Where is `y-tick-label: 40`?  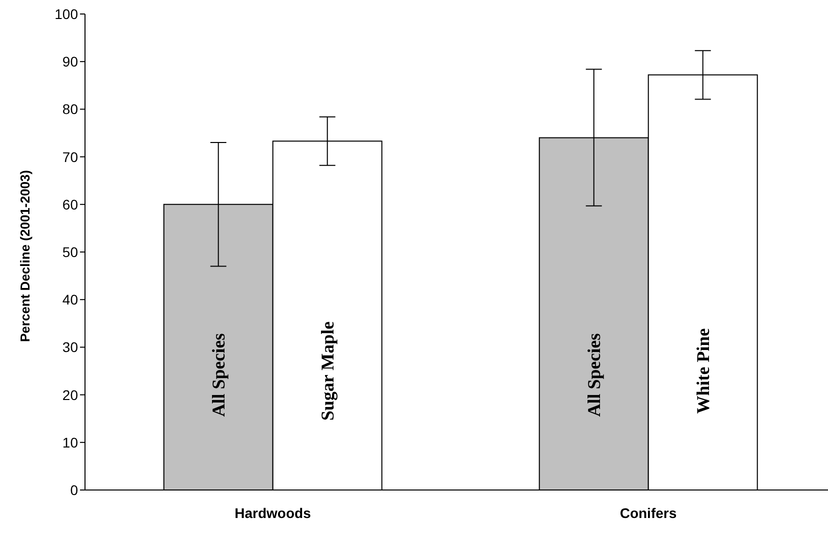 y-tick-label: 40 is located at coordinates (70, 300).